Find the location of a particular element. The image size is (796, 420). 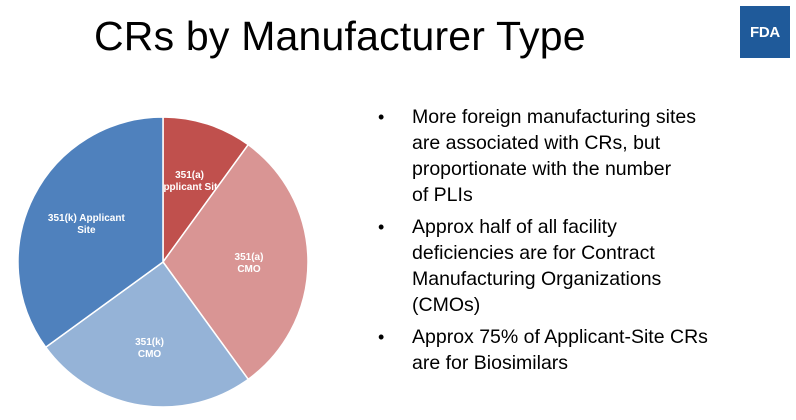

bullet-text-line: of PLIs is located at coordinates (442, 195).